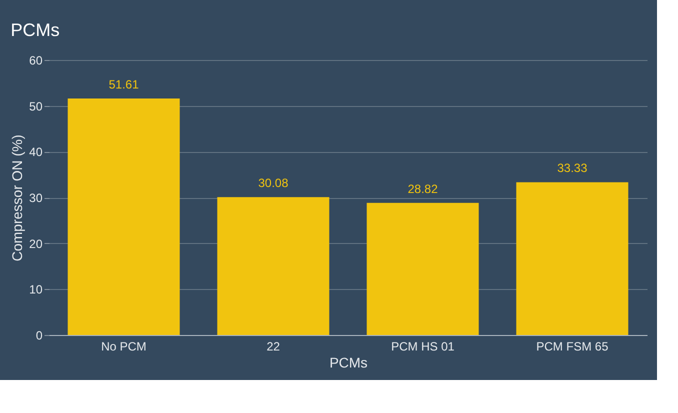  What do you see at coordinates (348, 362) in the screenshot?
I see `x-axis-title: PCMs` at bounding box center [348, 362].